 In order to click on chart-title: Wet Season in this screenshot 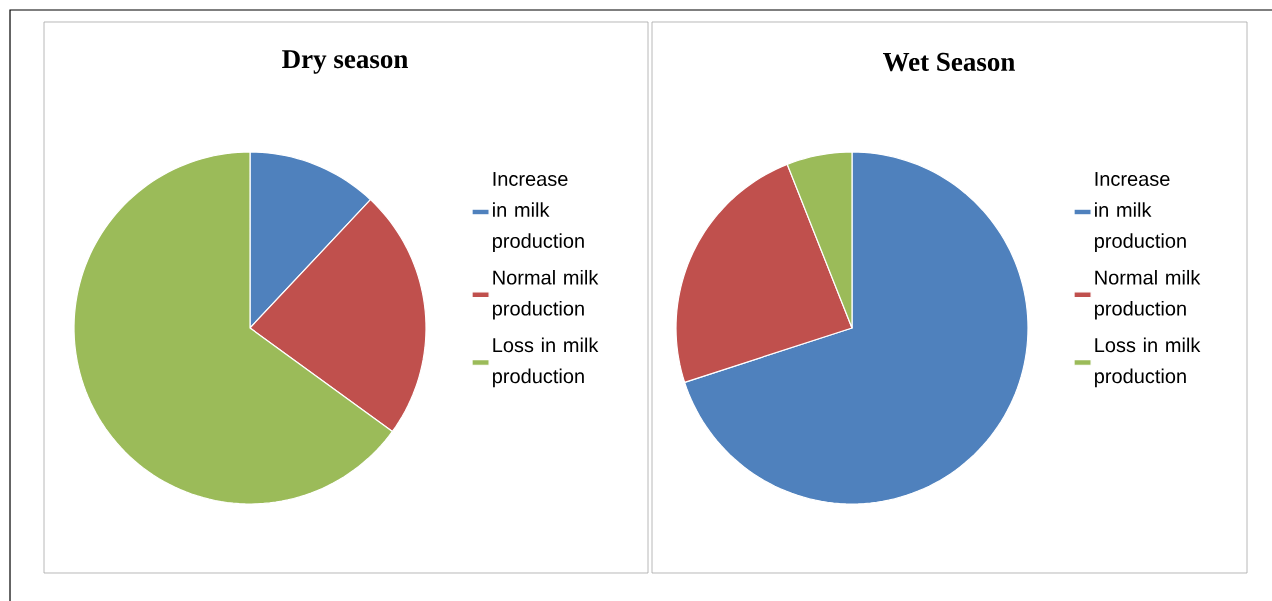, I will do `click(949, 62)`.